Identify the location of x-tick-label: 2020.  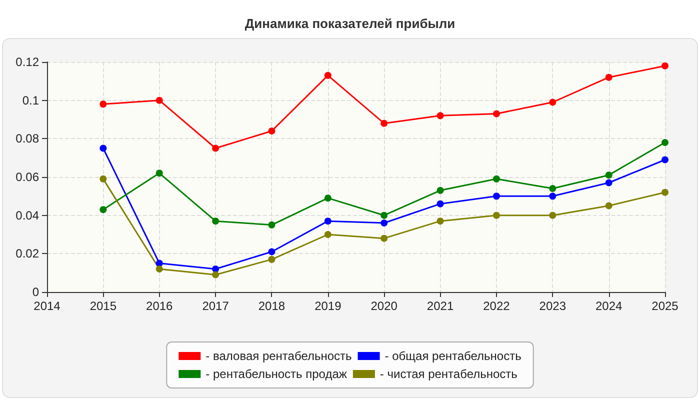
(384, 306).